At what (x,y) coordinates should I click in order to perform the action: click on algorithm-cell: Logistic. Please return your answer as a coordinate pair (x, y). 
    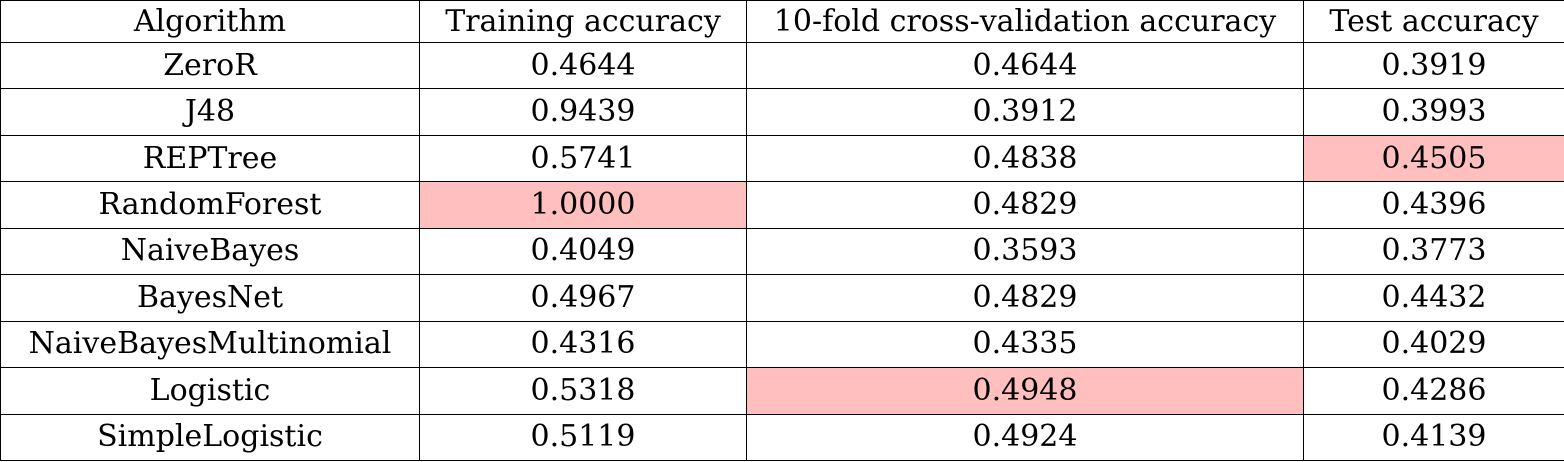
    Looking at the image, I should click on (210, 391).